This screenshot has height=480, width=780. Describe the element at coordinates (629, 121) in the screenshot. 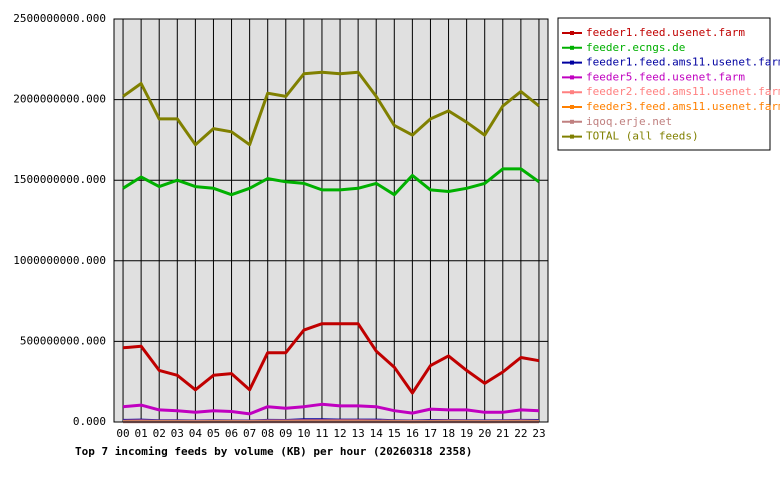

I see `legend-label: iqoq.erje.net` at that location.